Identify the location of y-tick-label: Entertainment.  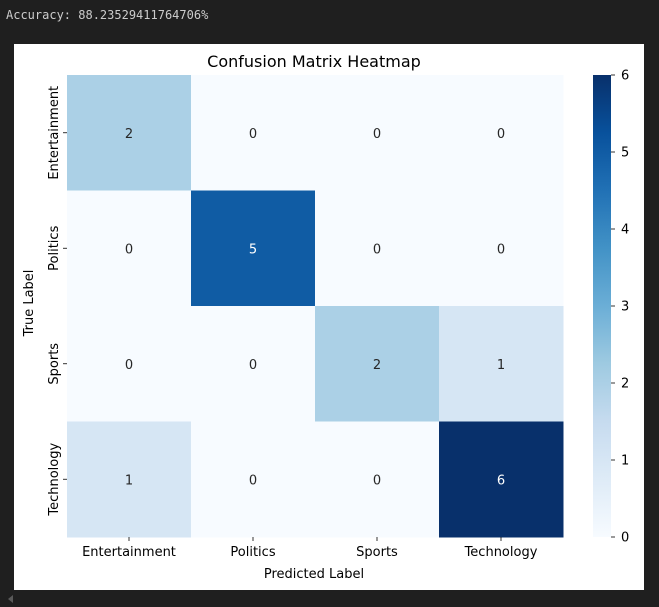
(54, 133).